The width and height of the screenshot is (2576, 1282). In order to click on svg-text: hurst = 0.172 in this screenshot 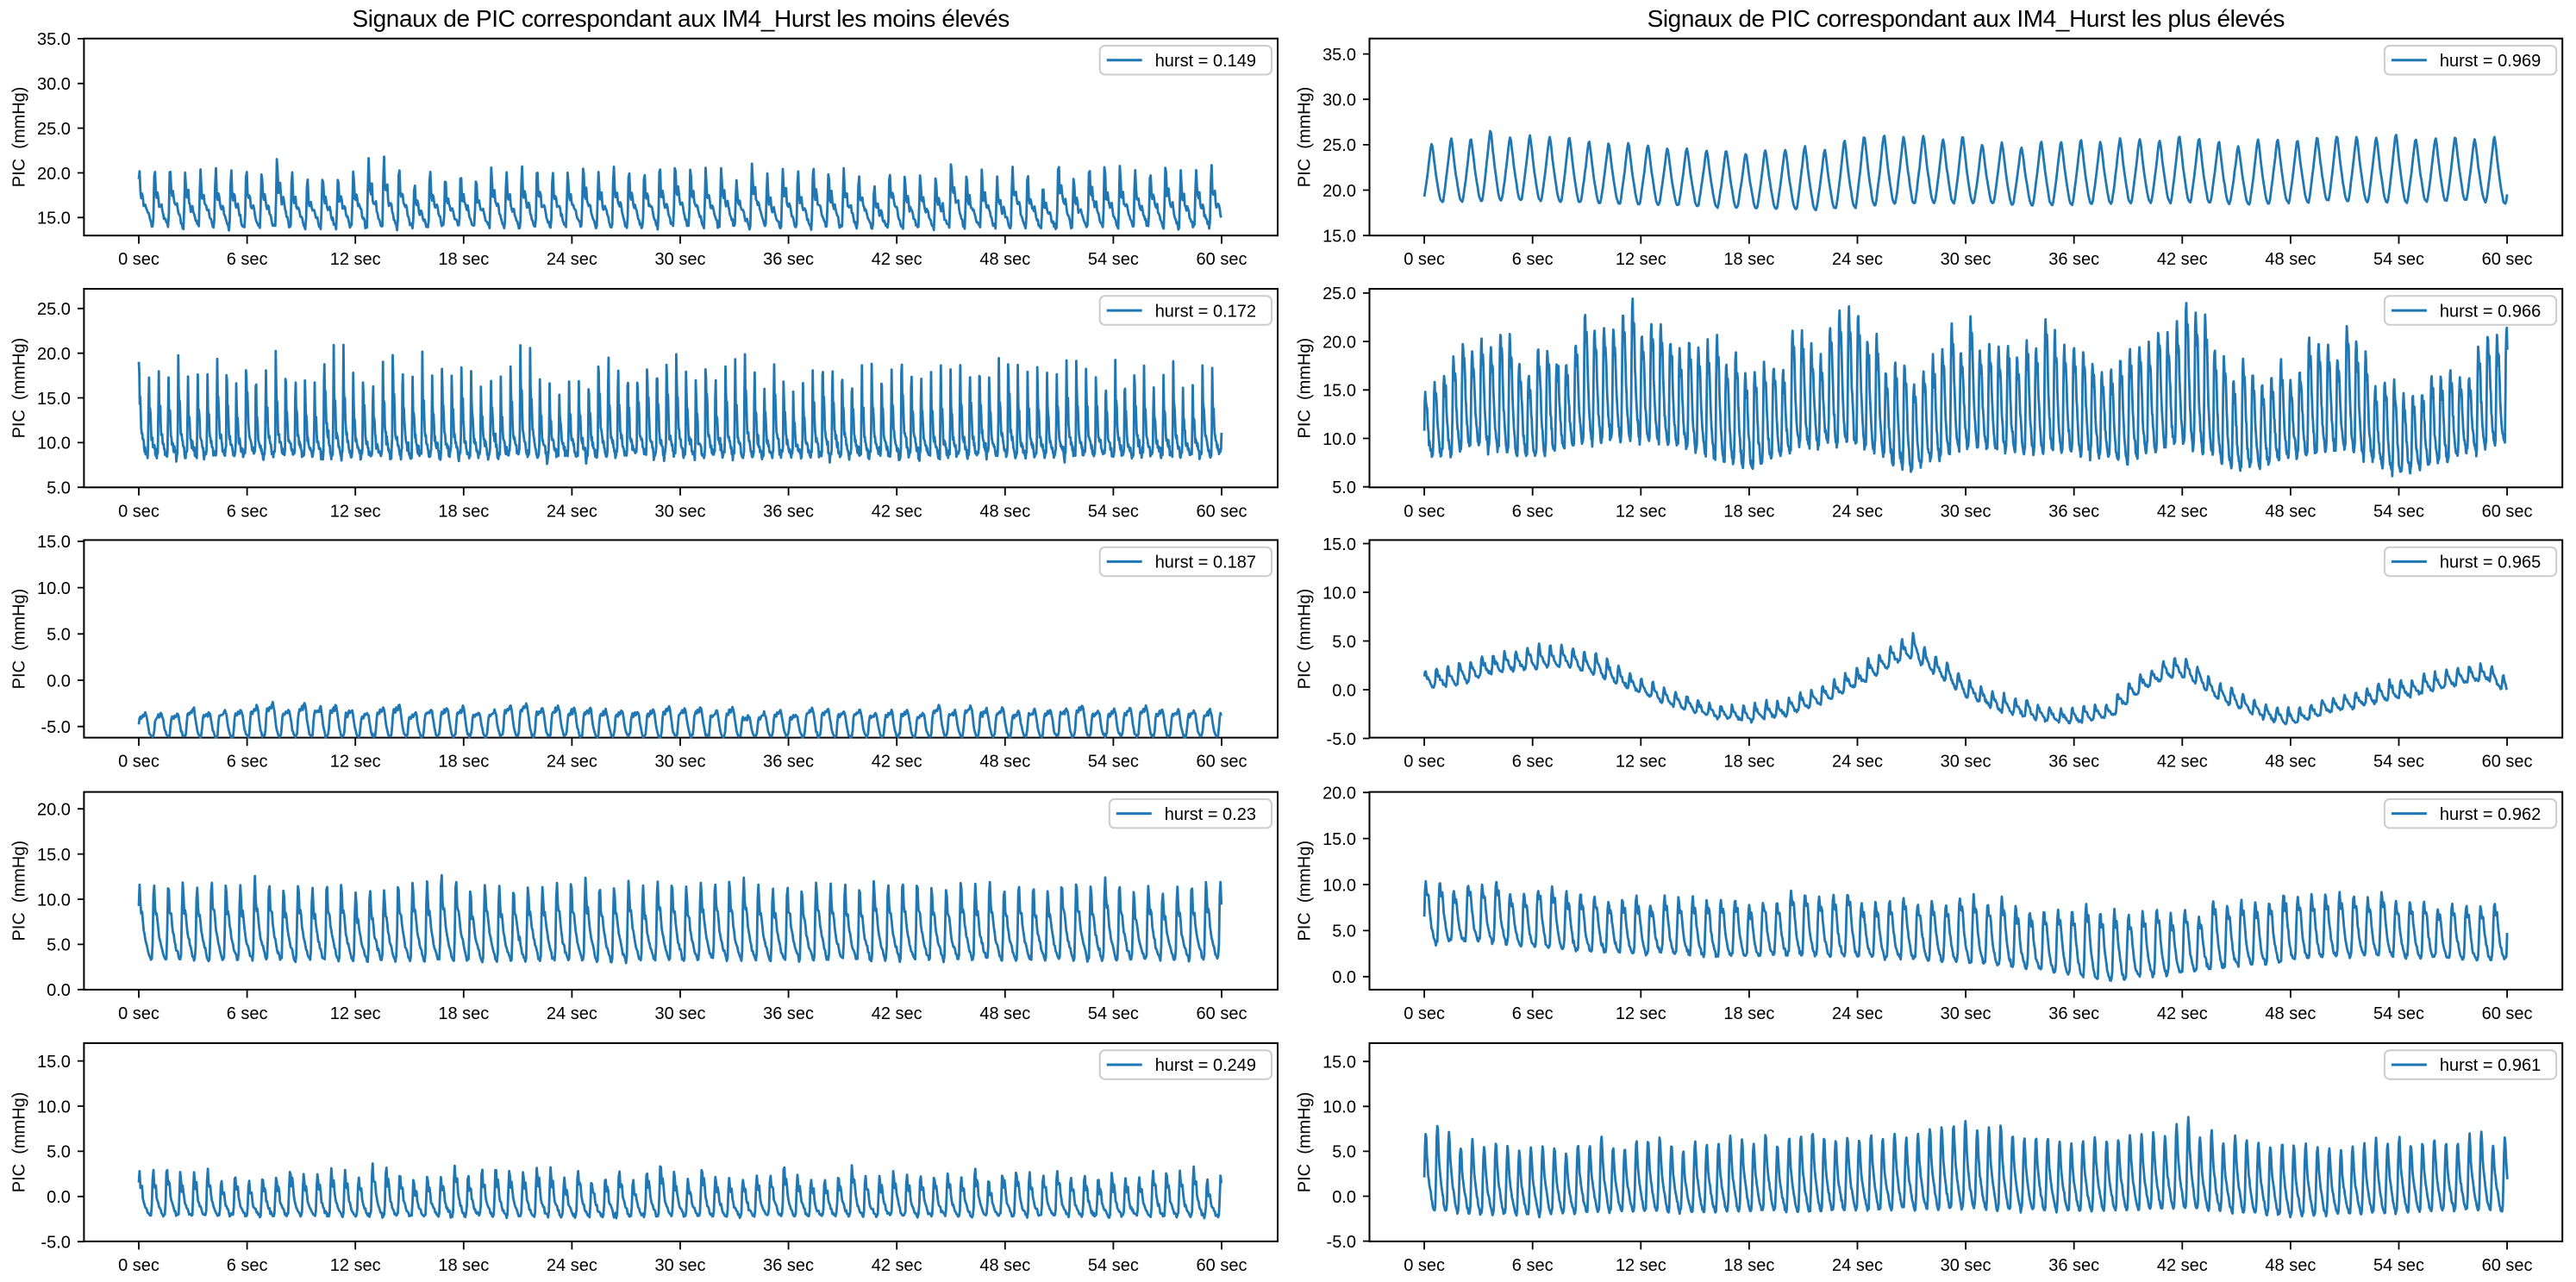, I will do `click(1205, 311)`.